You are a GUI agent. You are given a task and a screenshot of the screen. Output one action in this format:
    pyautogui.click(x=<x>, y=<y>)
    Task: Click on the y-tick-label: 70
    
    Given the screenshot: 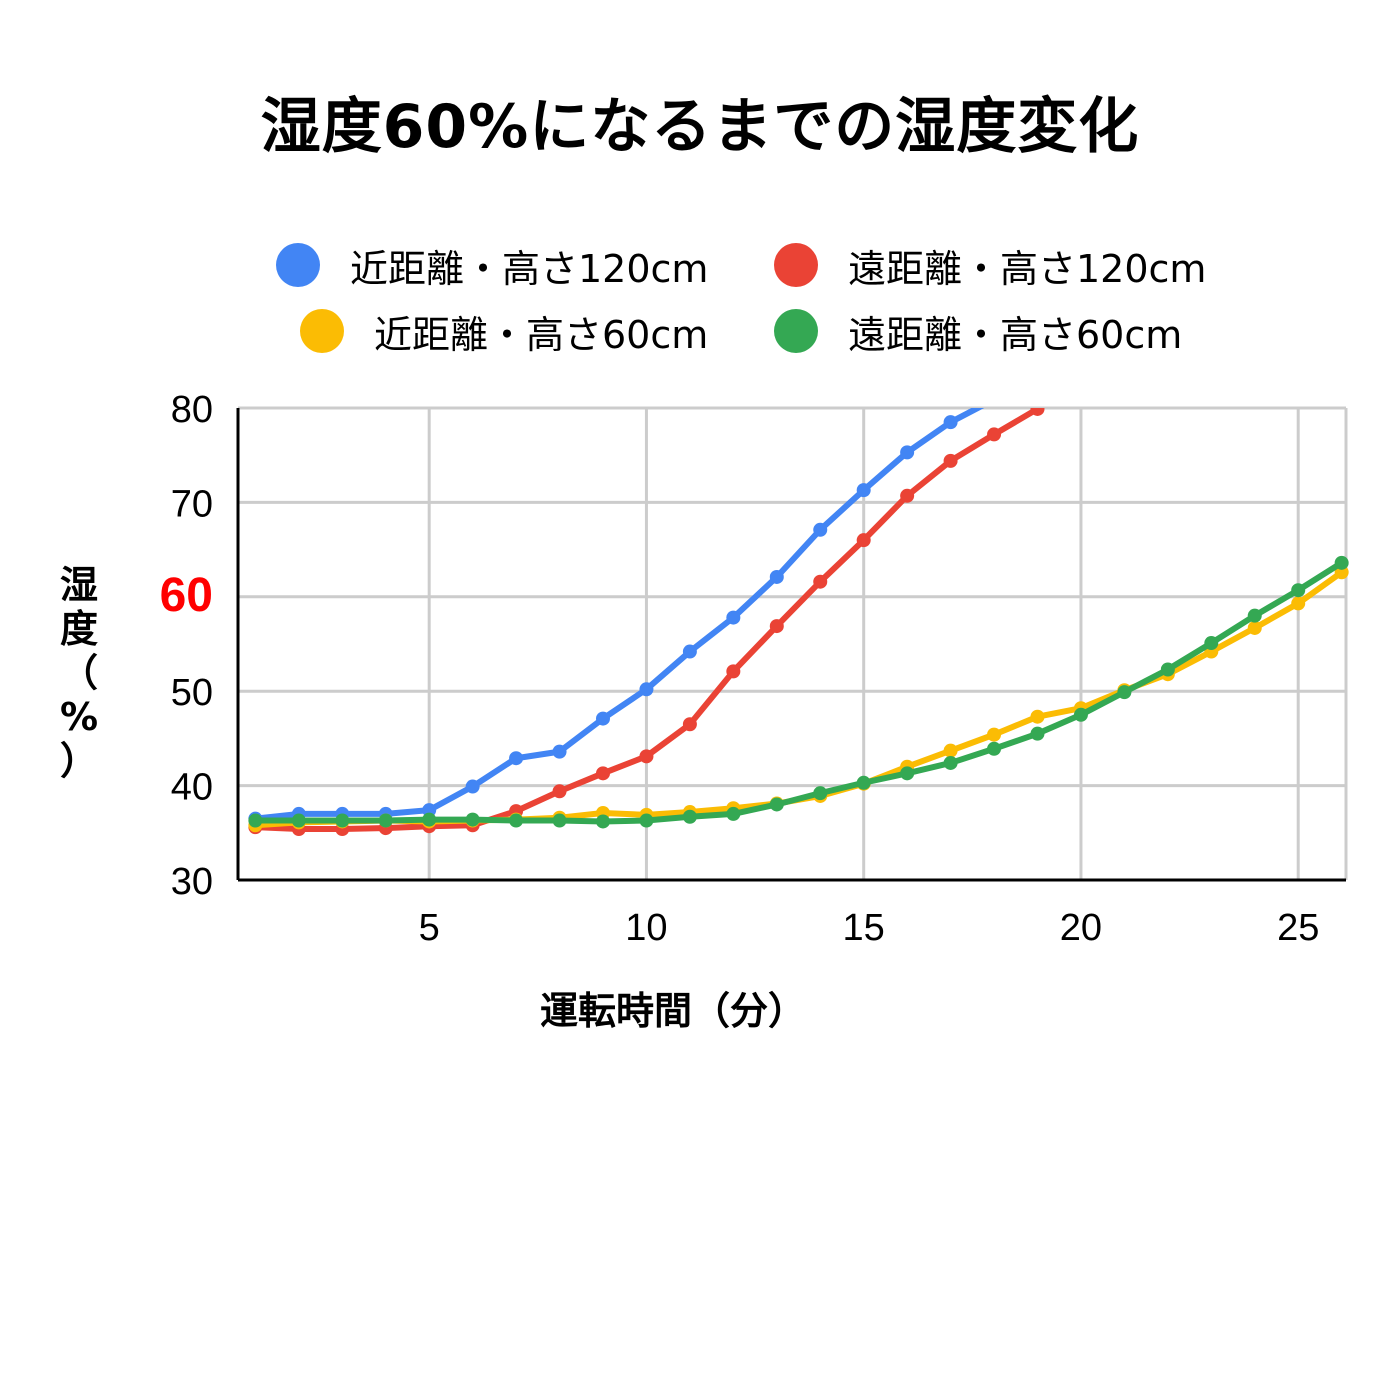 What is the action you would take?
    pyautogui.click(x=192, y=504)
    